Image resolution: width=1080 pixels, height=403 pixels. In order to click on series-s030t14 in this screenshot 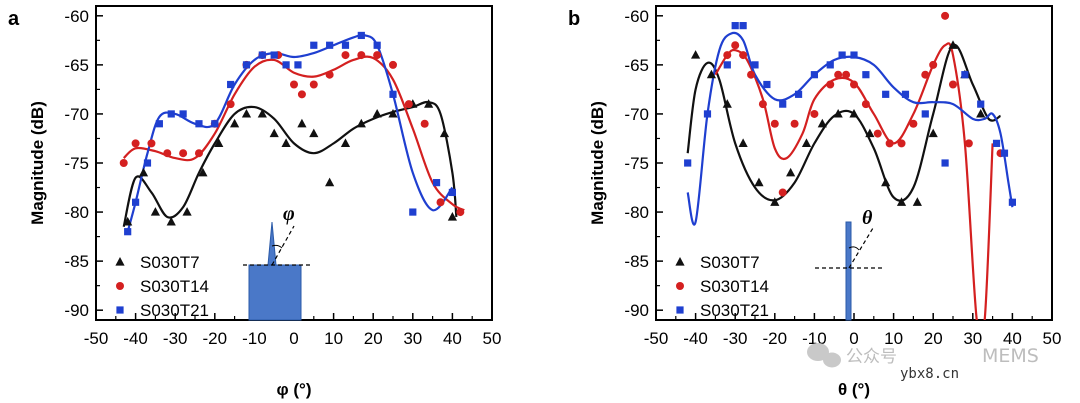, I will do `click(292, 134)`.